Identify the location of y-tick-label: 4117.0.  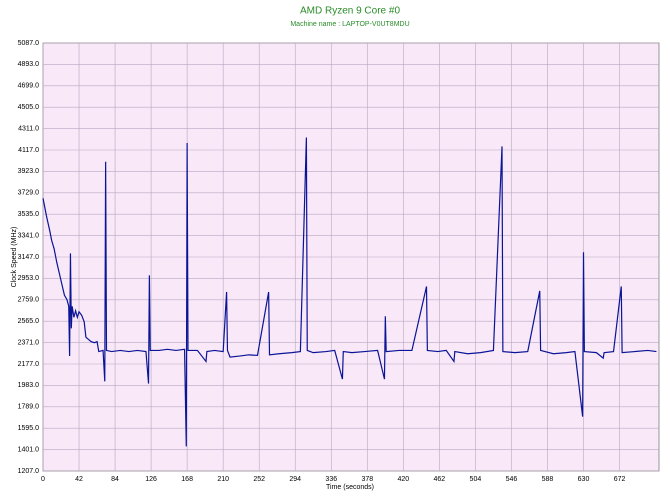
(28, 150).